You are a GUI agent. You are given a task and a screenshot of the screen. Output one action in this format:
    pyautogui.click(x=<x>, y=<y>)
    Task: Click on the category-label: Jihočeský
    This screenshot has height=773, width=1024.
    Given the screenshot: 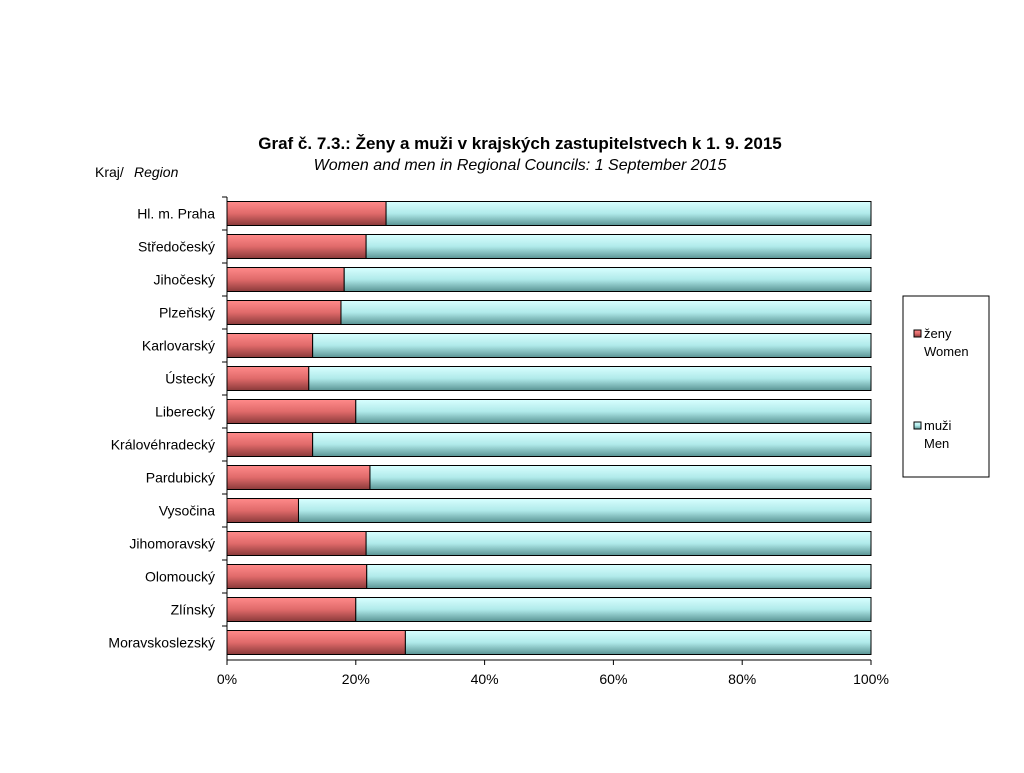 What is the action you would take?
    pyautogui.click(x=184, y=280)
    